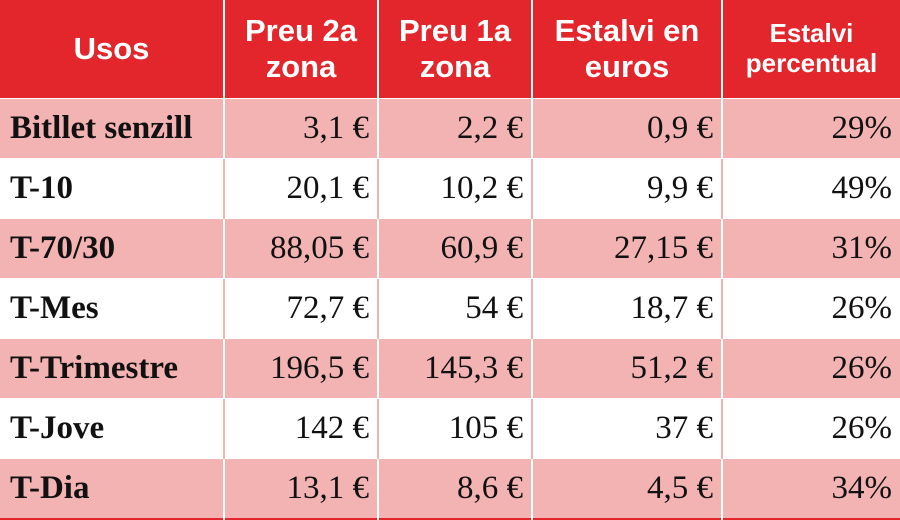 The width and height of the screenshot is (900, 520). I want to click on cell-uso: T-70/30, so click(112, 248).